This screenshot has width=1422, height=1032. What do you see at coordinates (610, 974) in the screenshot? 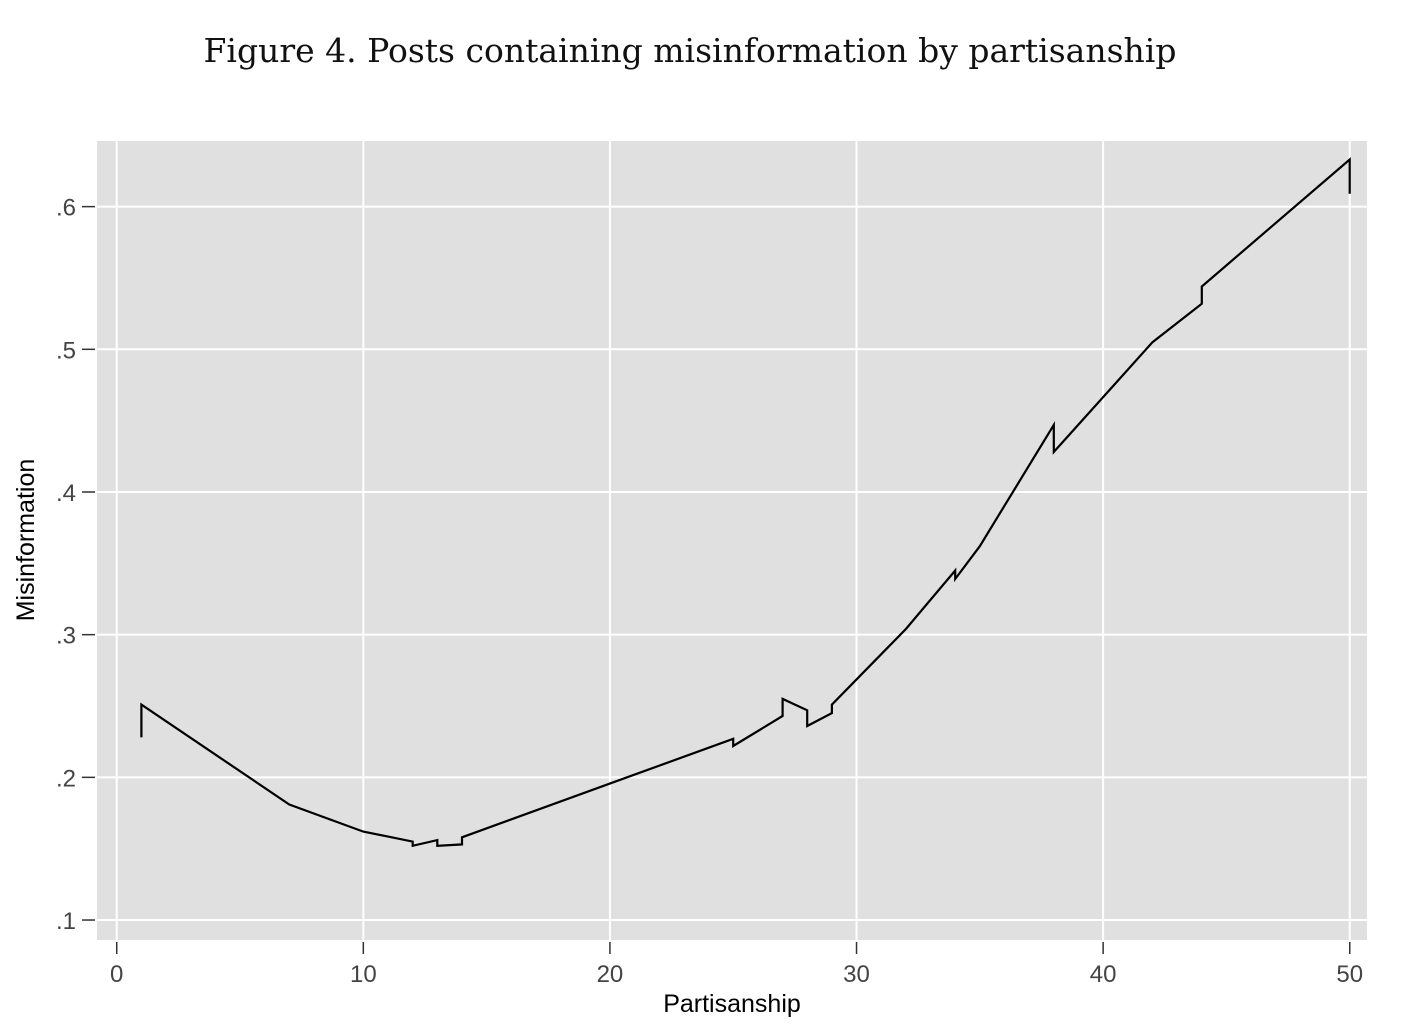
I see `x-tick-label: 20` at bounding box center [610, 974].